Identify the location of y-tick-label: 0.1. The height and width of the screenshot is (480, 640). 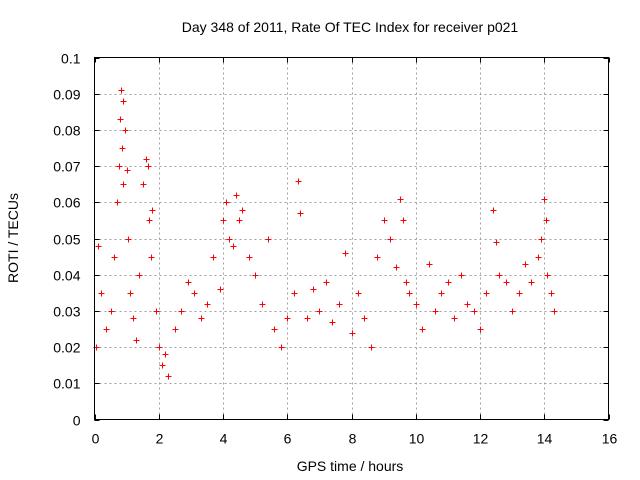
(71, 59).